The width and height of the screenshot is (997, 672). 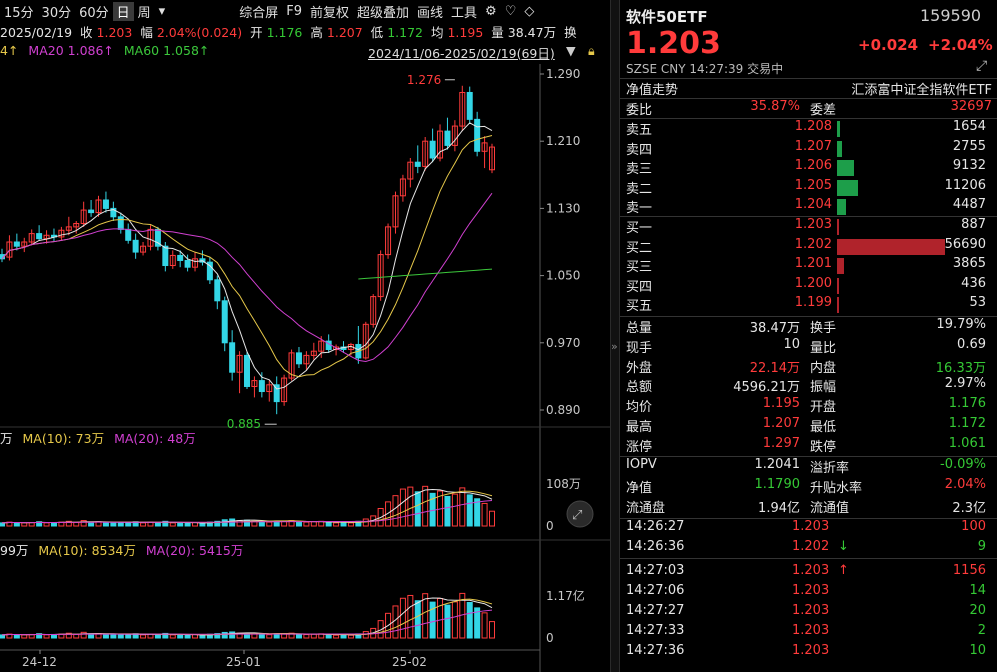 What do you see at coordinates (813, 244) in the screenshot?
I see `bid-price: 1.202` at bounding box center [813, 244].